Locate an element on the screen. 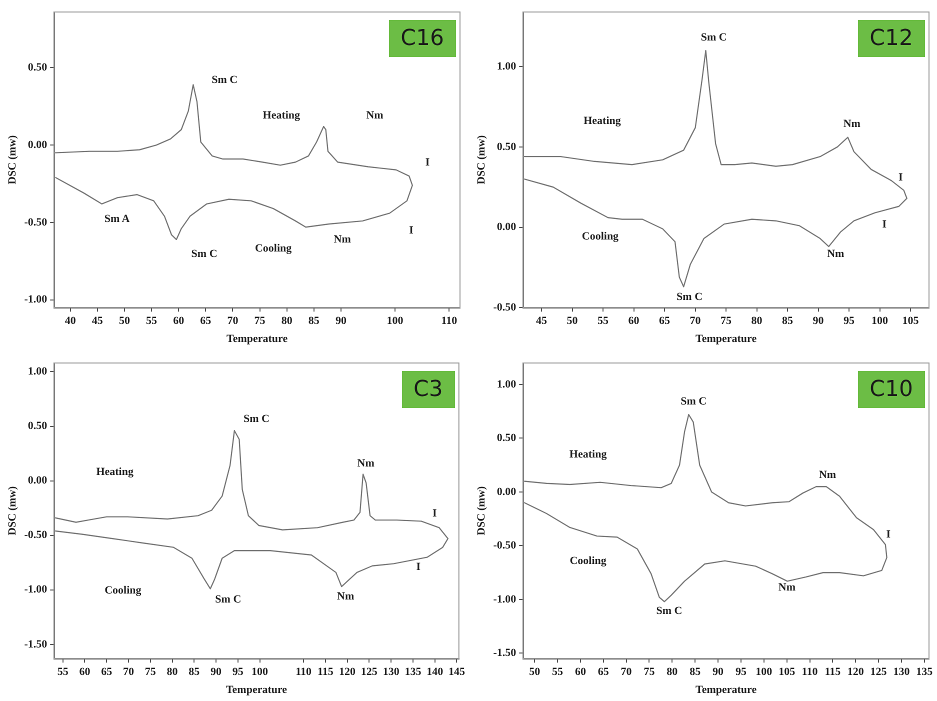 This screenshot has height=701, width=937. text: C12 is located at coordinates (891, 38).